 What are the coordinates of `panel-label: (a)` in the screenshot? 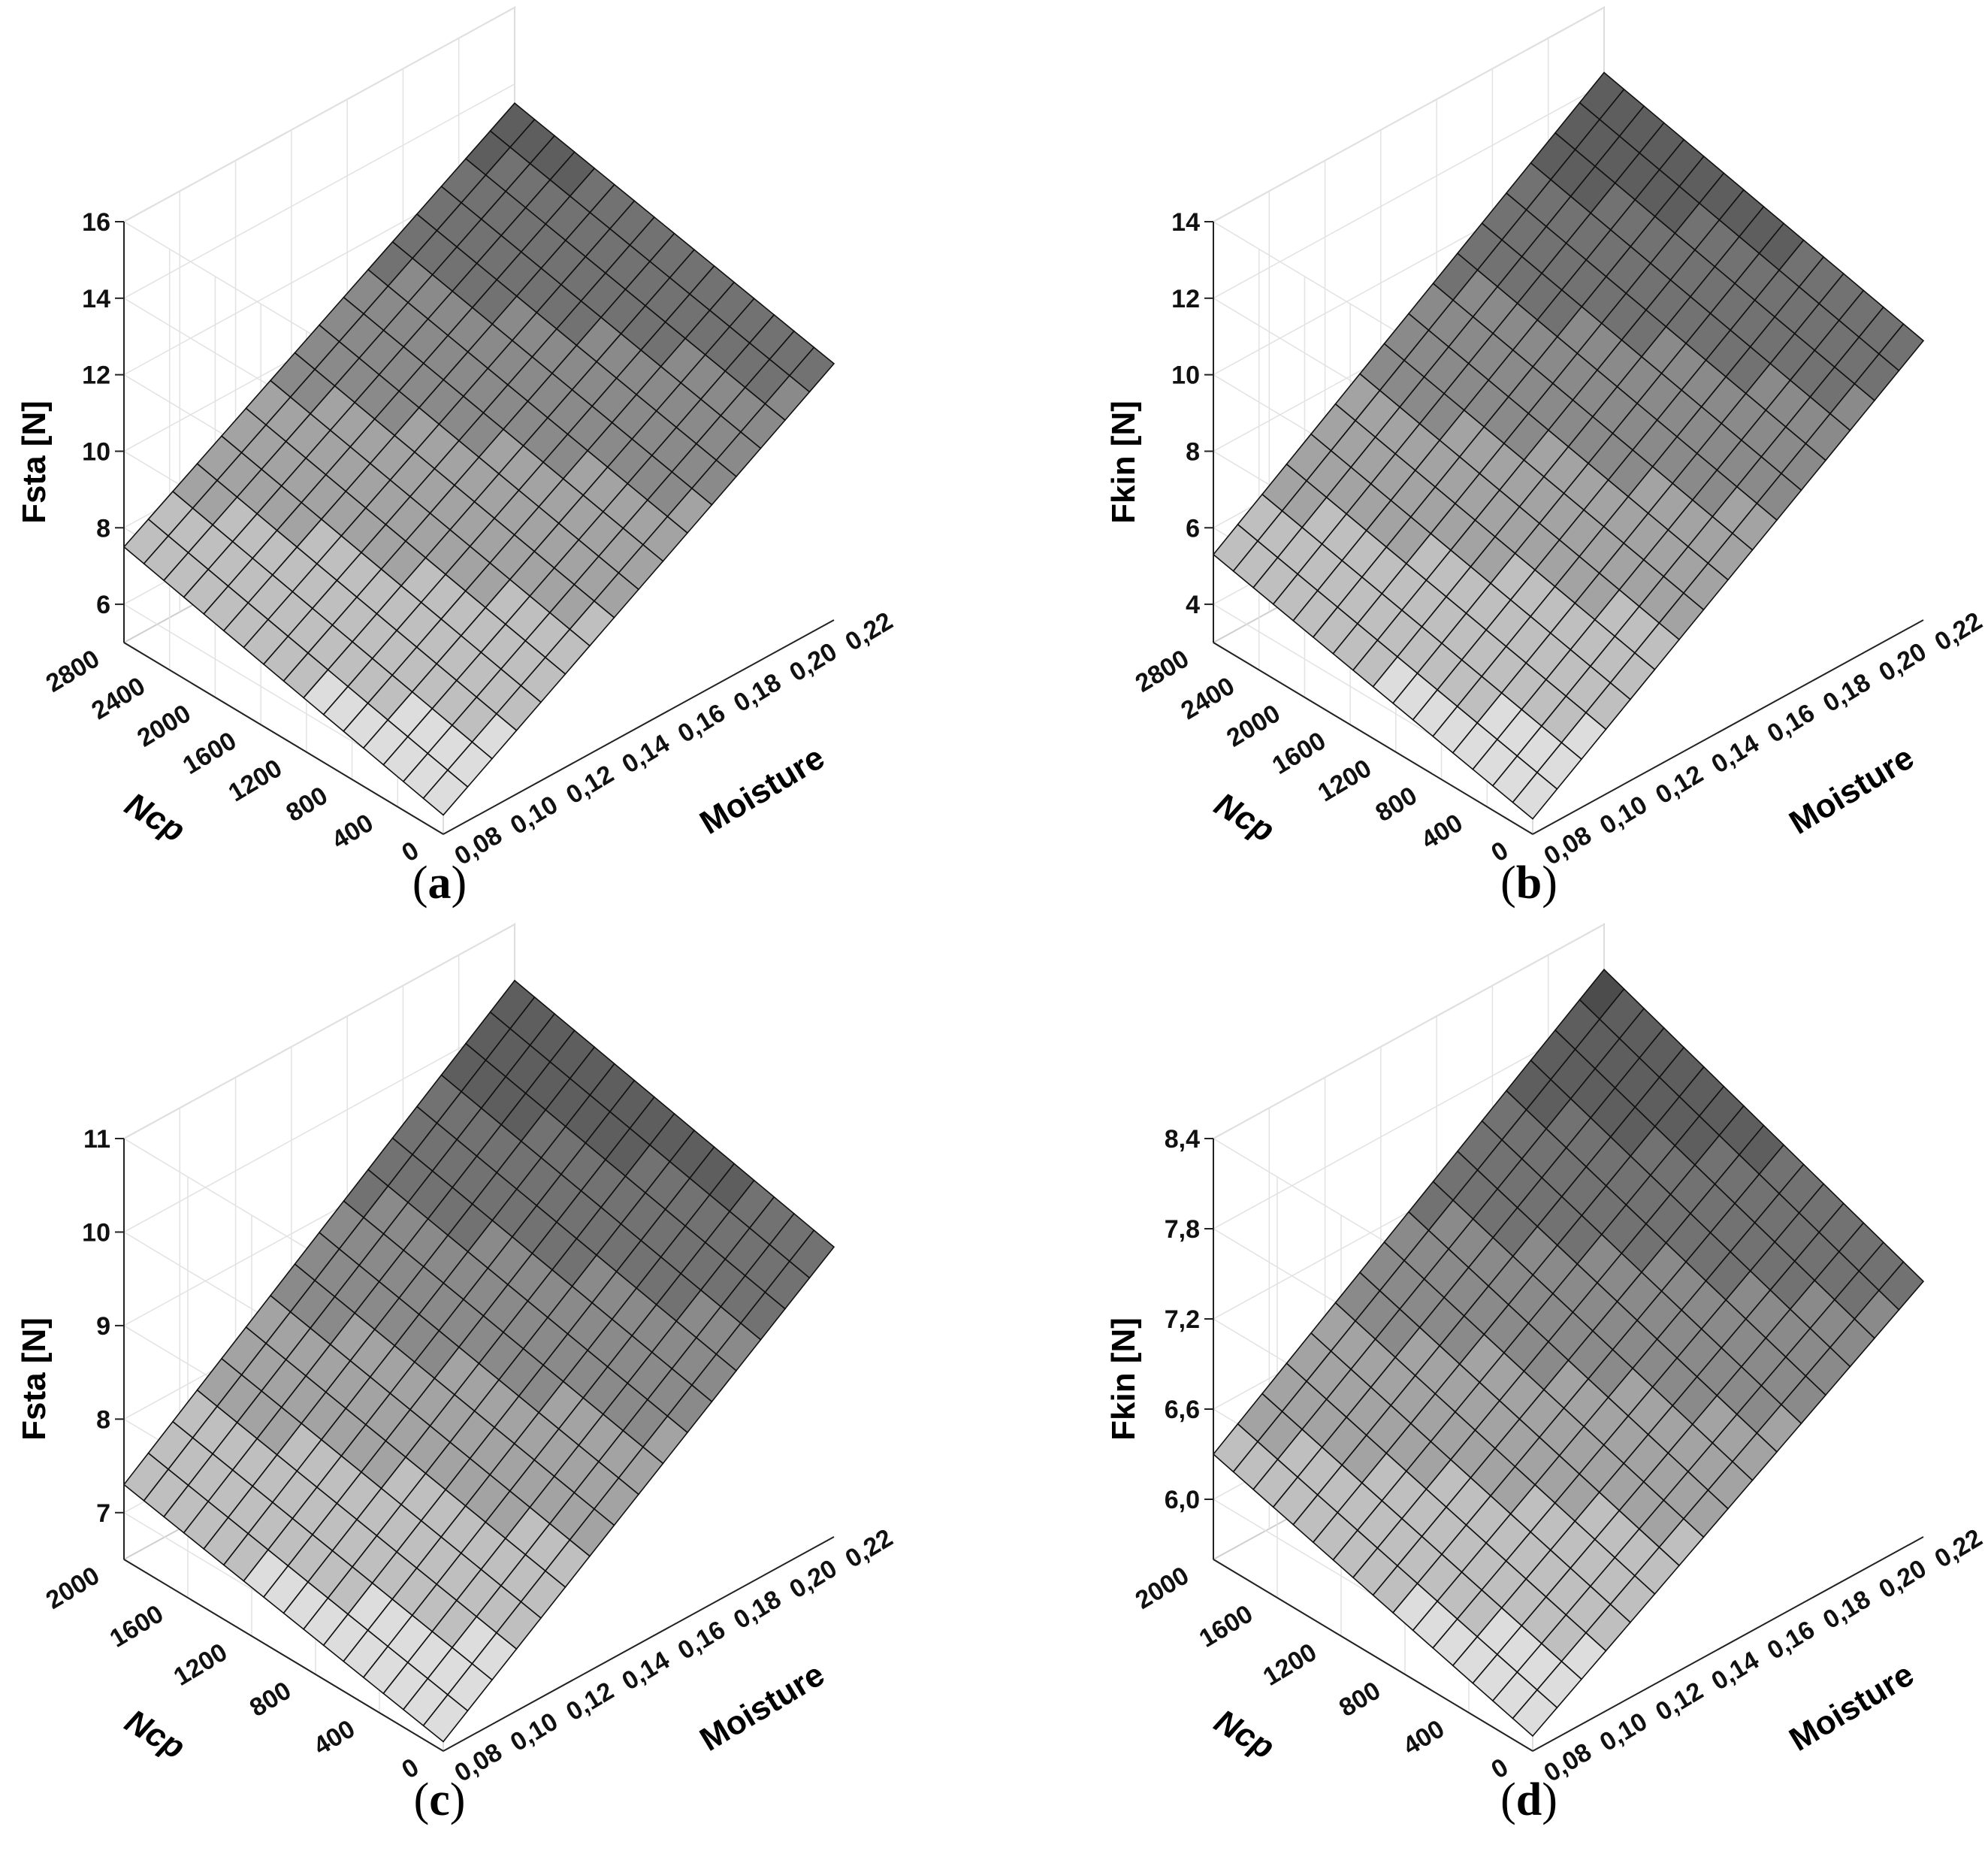 It's located at (439, 883).